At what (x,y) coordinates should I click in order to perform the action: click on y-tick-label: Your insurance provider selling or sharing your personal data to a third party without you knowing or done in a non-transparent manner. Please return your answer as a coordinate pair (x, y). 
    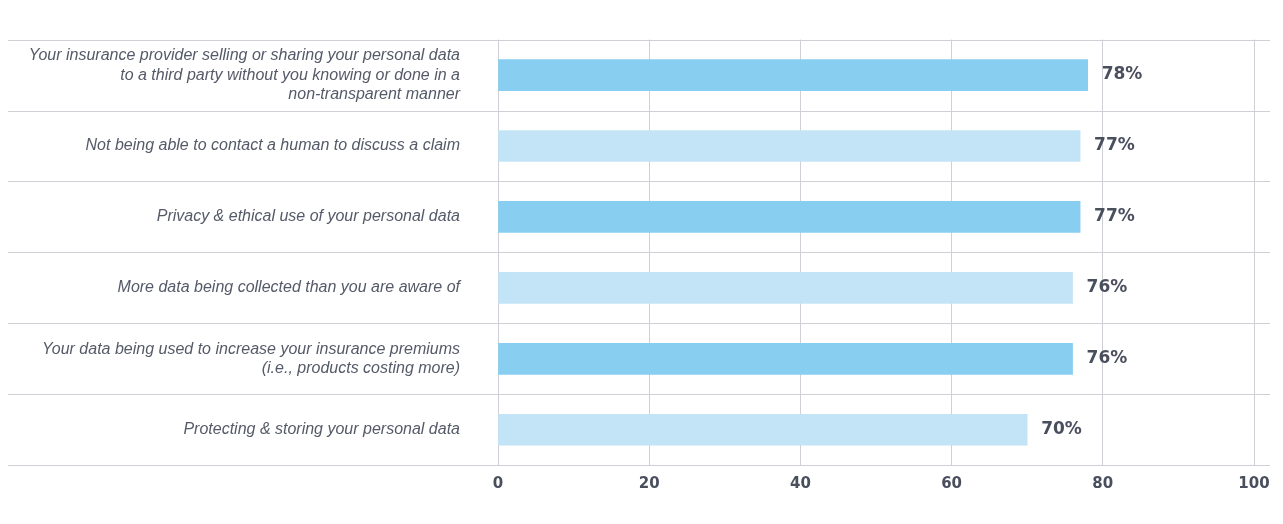
    Looking at the image, I should click on (244, 74).